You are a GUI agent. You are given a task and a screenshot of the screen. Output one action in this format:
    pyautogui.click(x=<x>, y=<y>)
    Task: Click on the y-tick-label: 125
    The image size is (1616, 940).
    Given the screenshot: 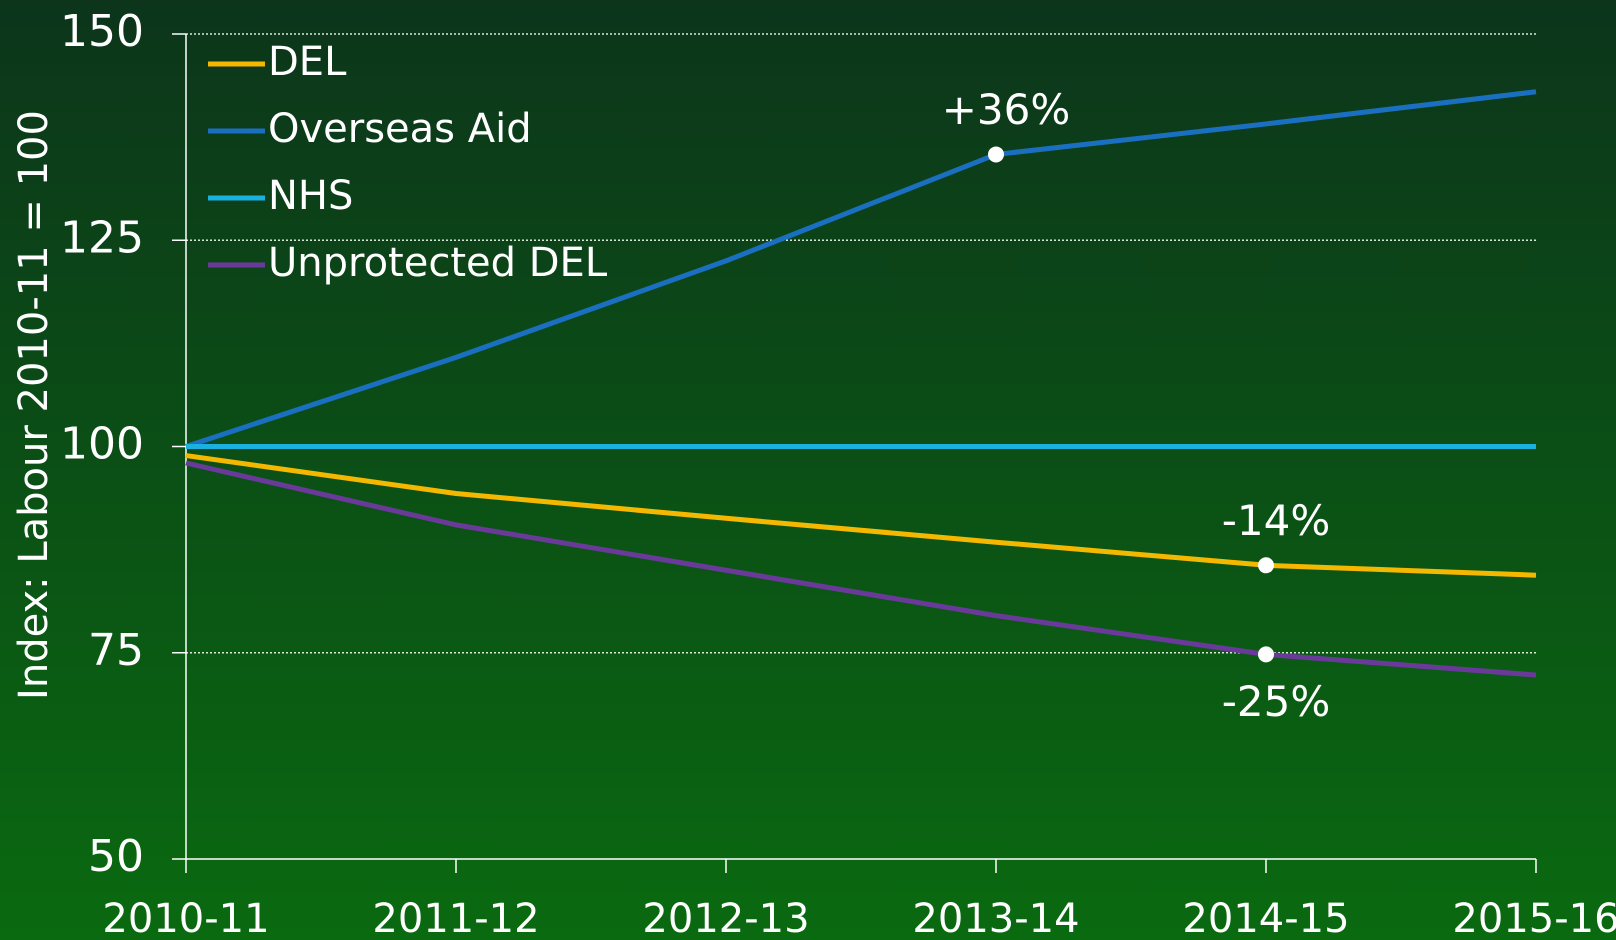 What is the action you would take?
    pyautogui.click(x=102, y=237)
    